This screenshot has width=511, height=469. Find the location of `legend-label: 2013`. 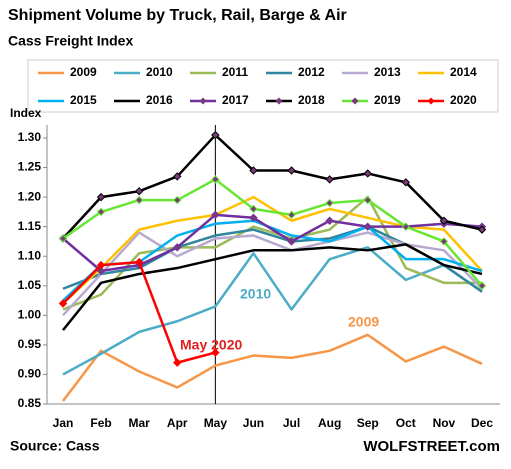

legend-label: 2013 is located at coordinates (387, 72).